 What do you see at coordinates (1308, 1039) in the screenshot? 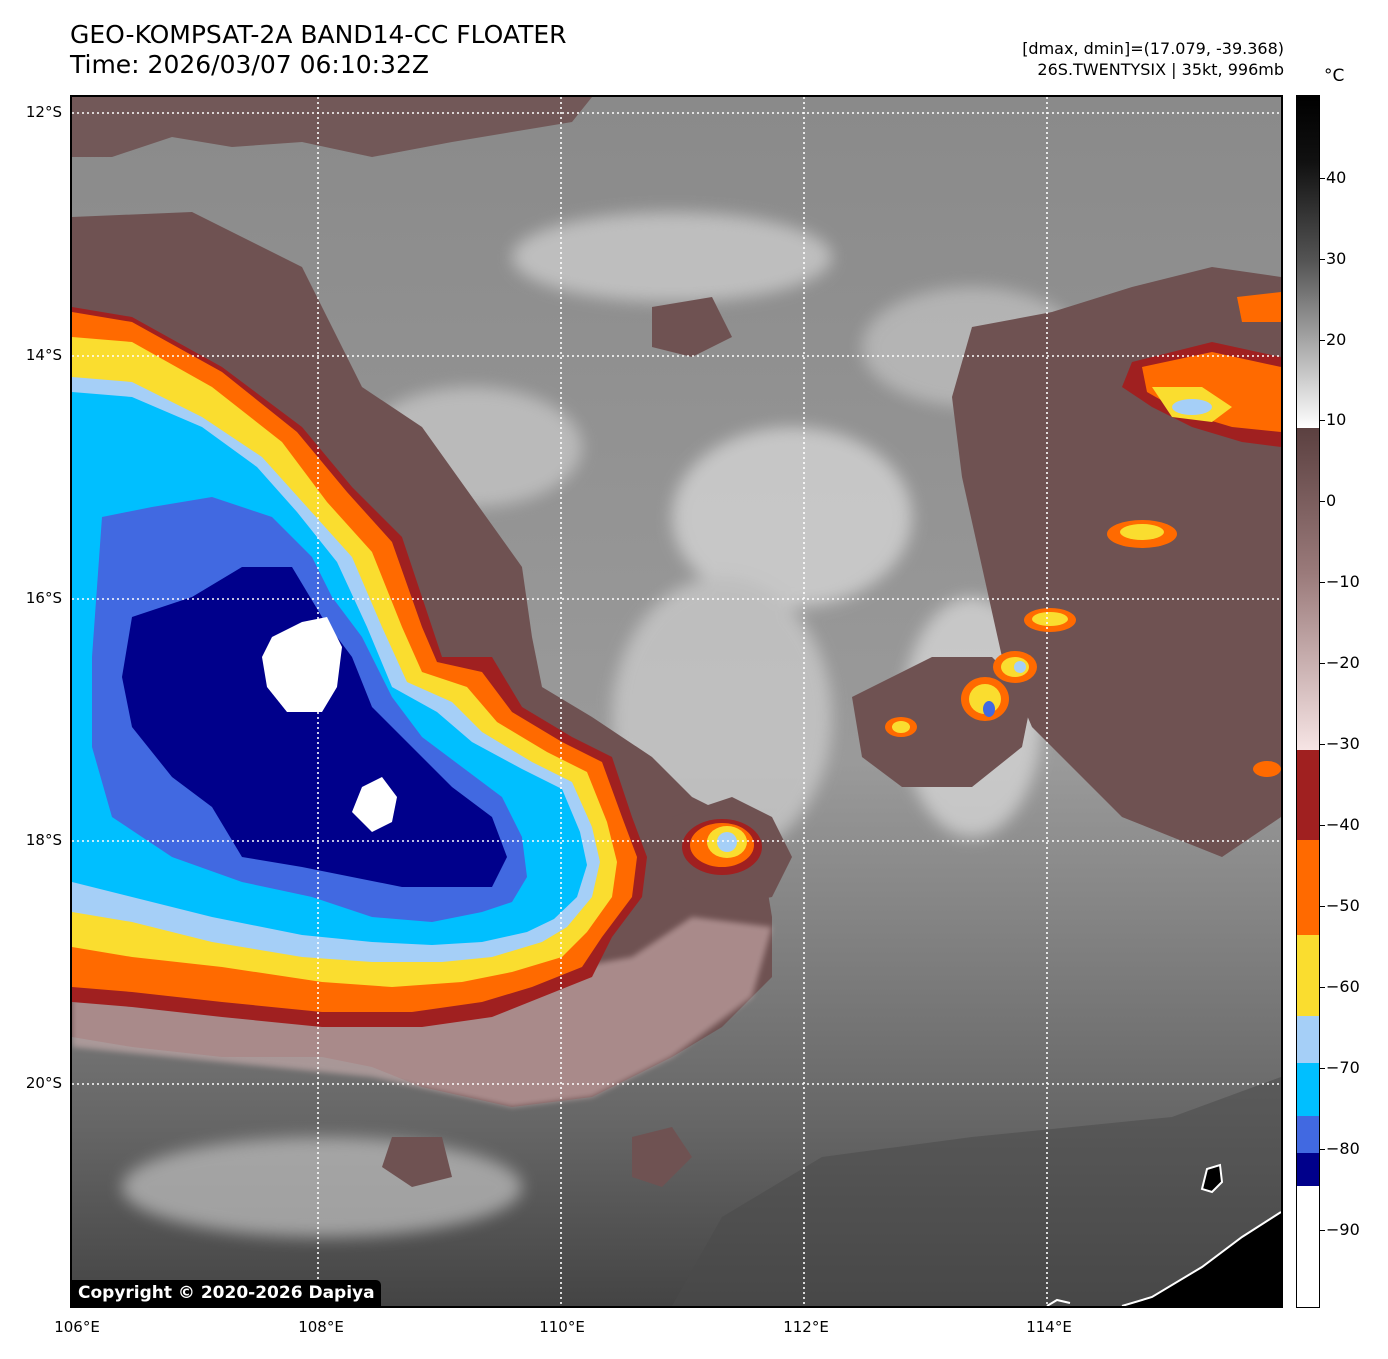
I see `colorbar-lightblue-segment` at bounding box center [1308, 1039].